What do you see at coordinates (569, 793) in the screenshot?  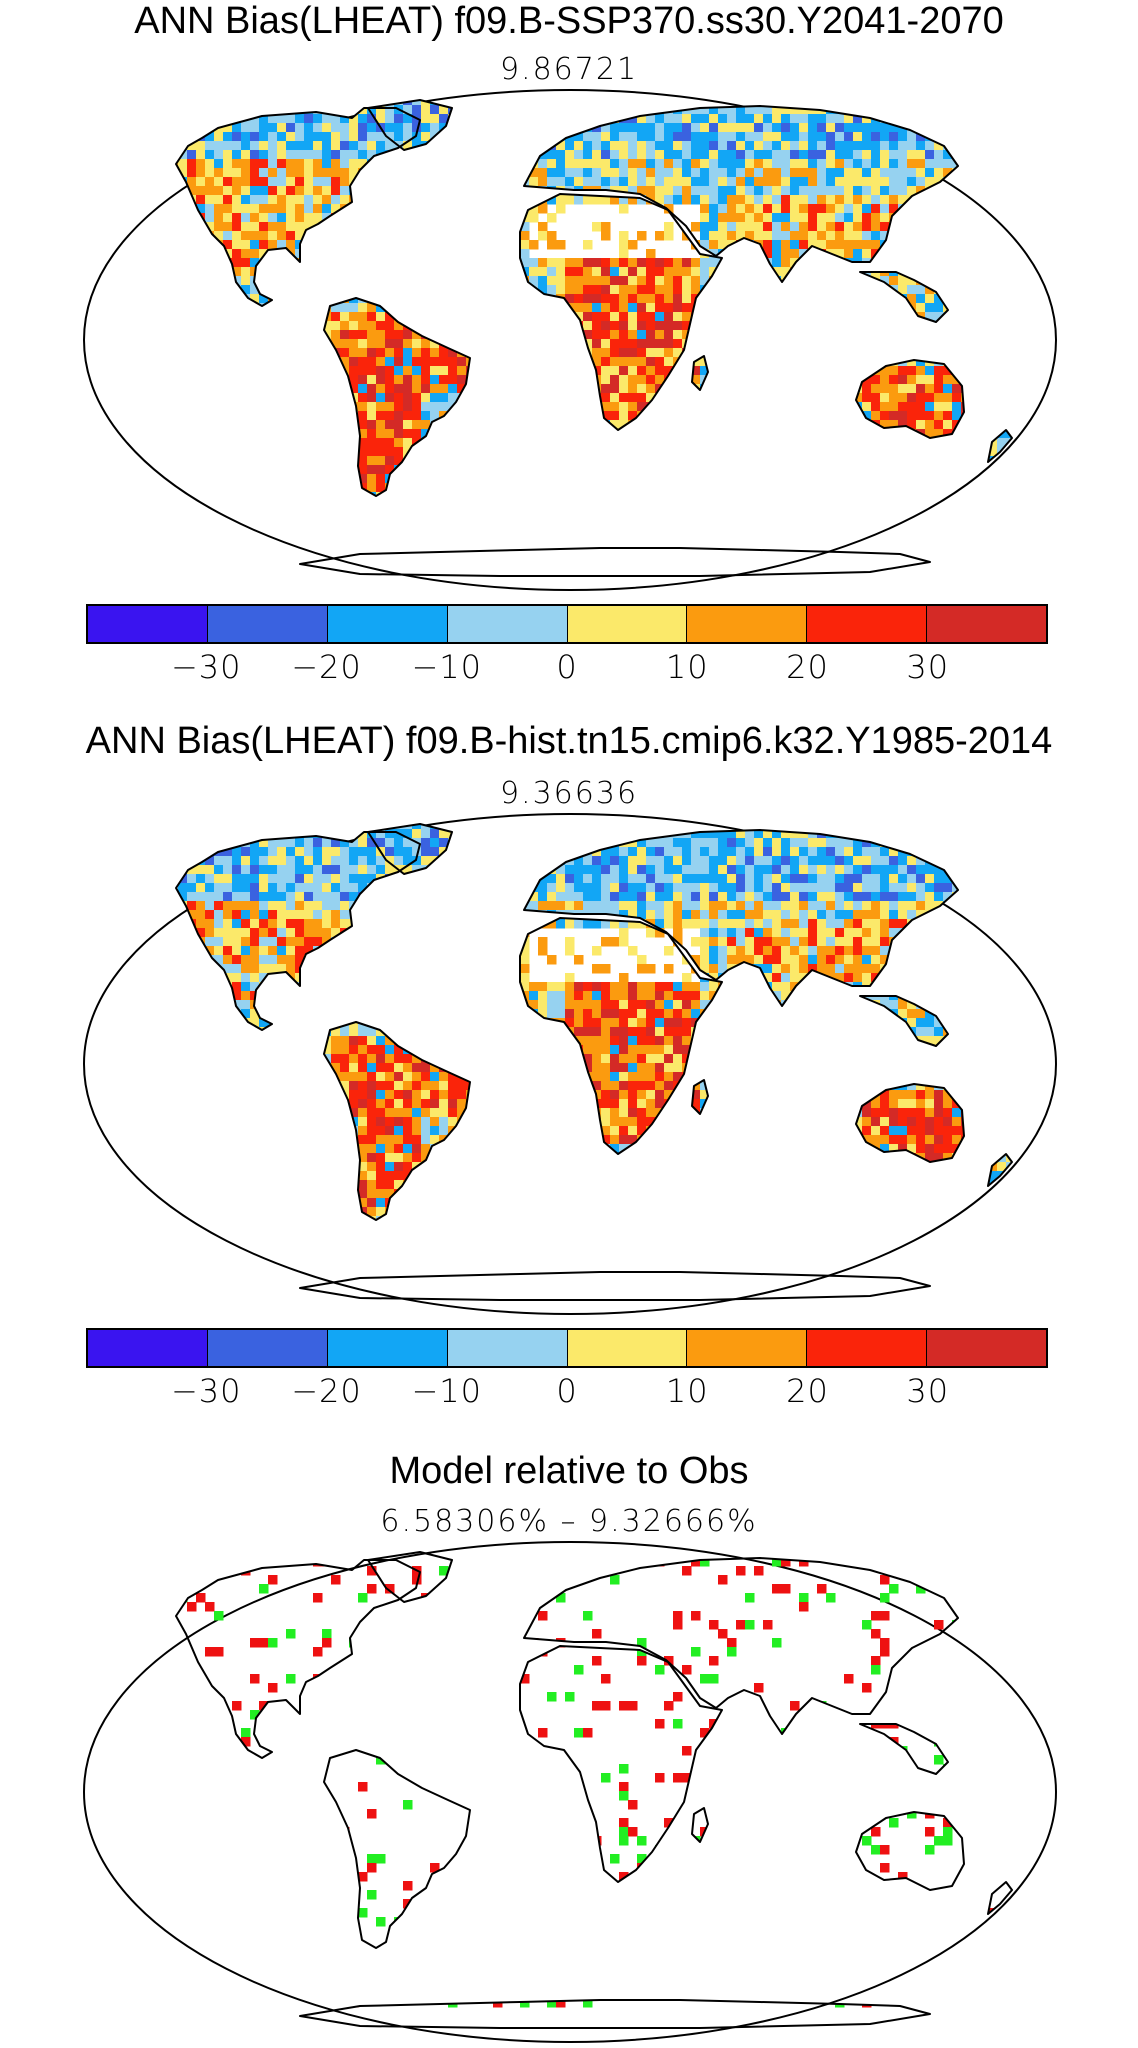 I see `panel-2-rmse: 9.36636` at bounding box center [569, 793].